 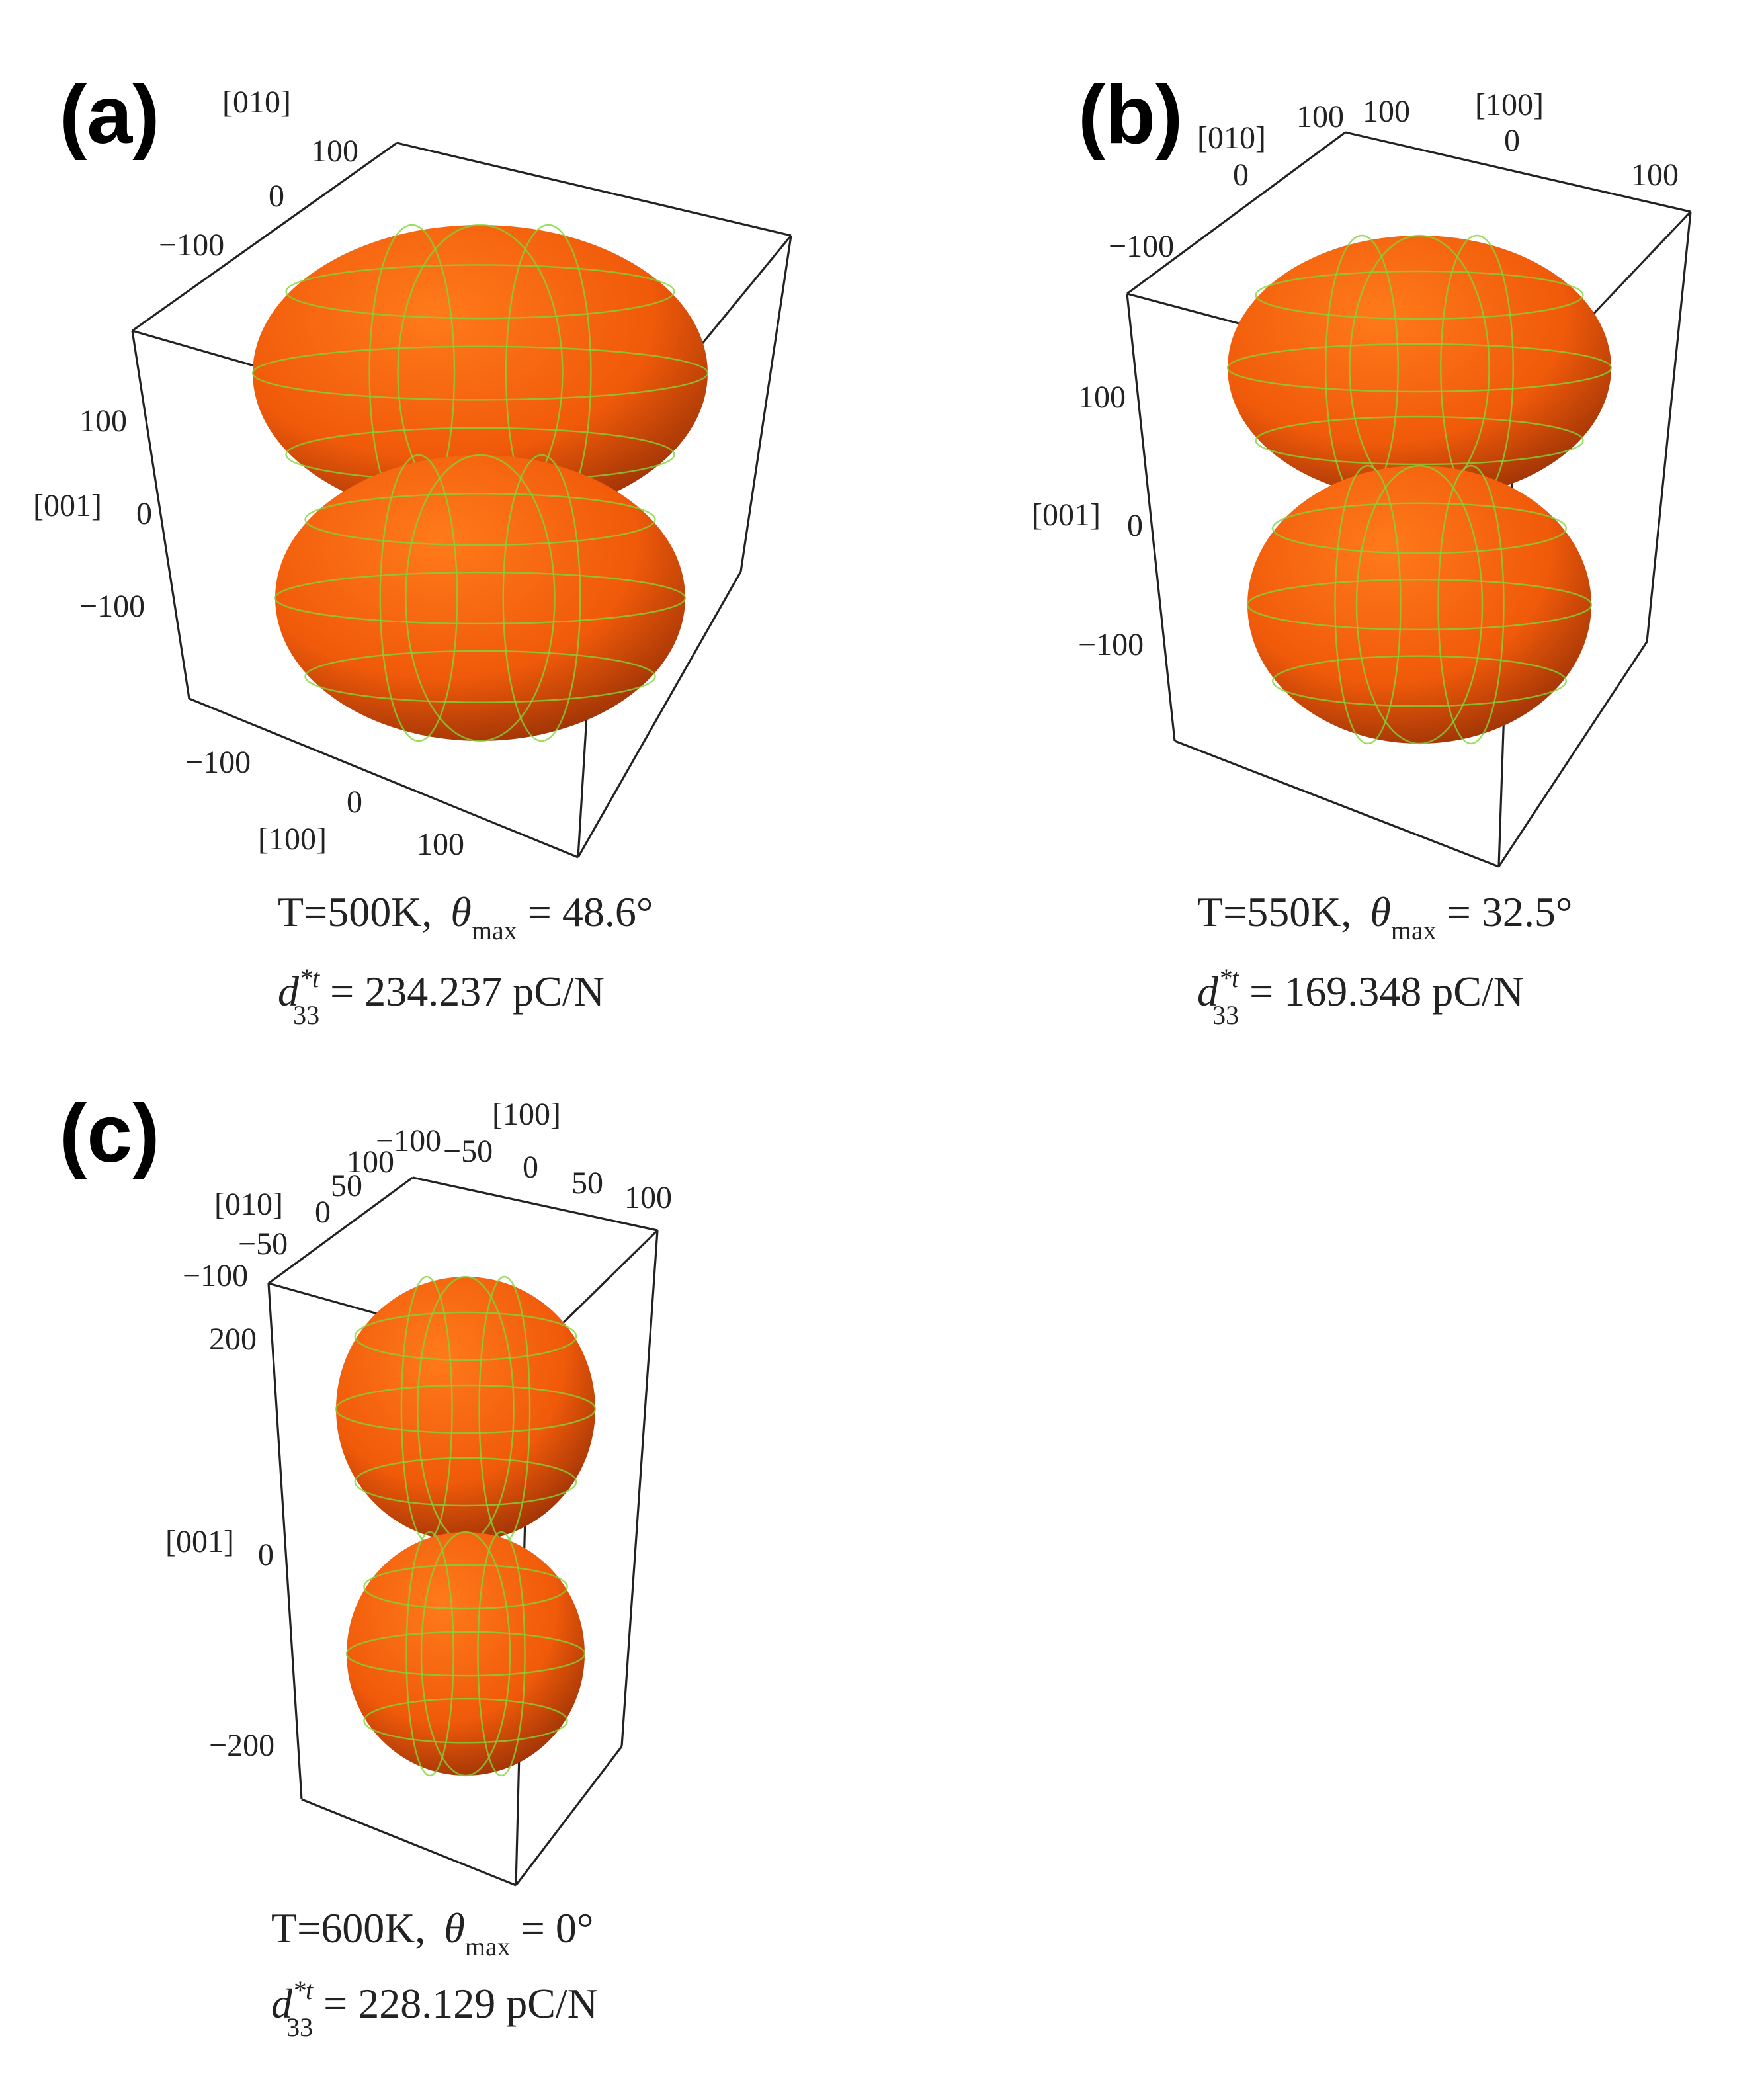 I want to click on tick-label: 200, so click(x=233, y=1340).